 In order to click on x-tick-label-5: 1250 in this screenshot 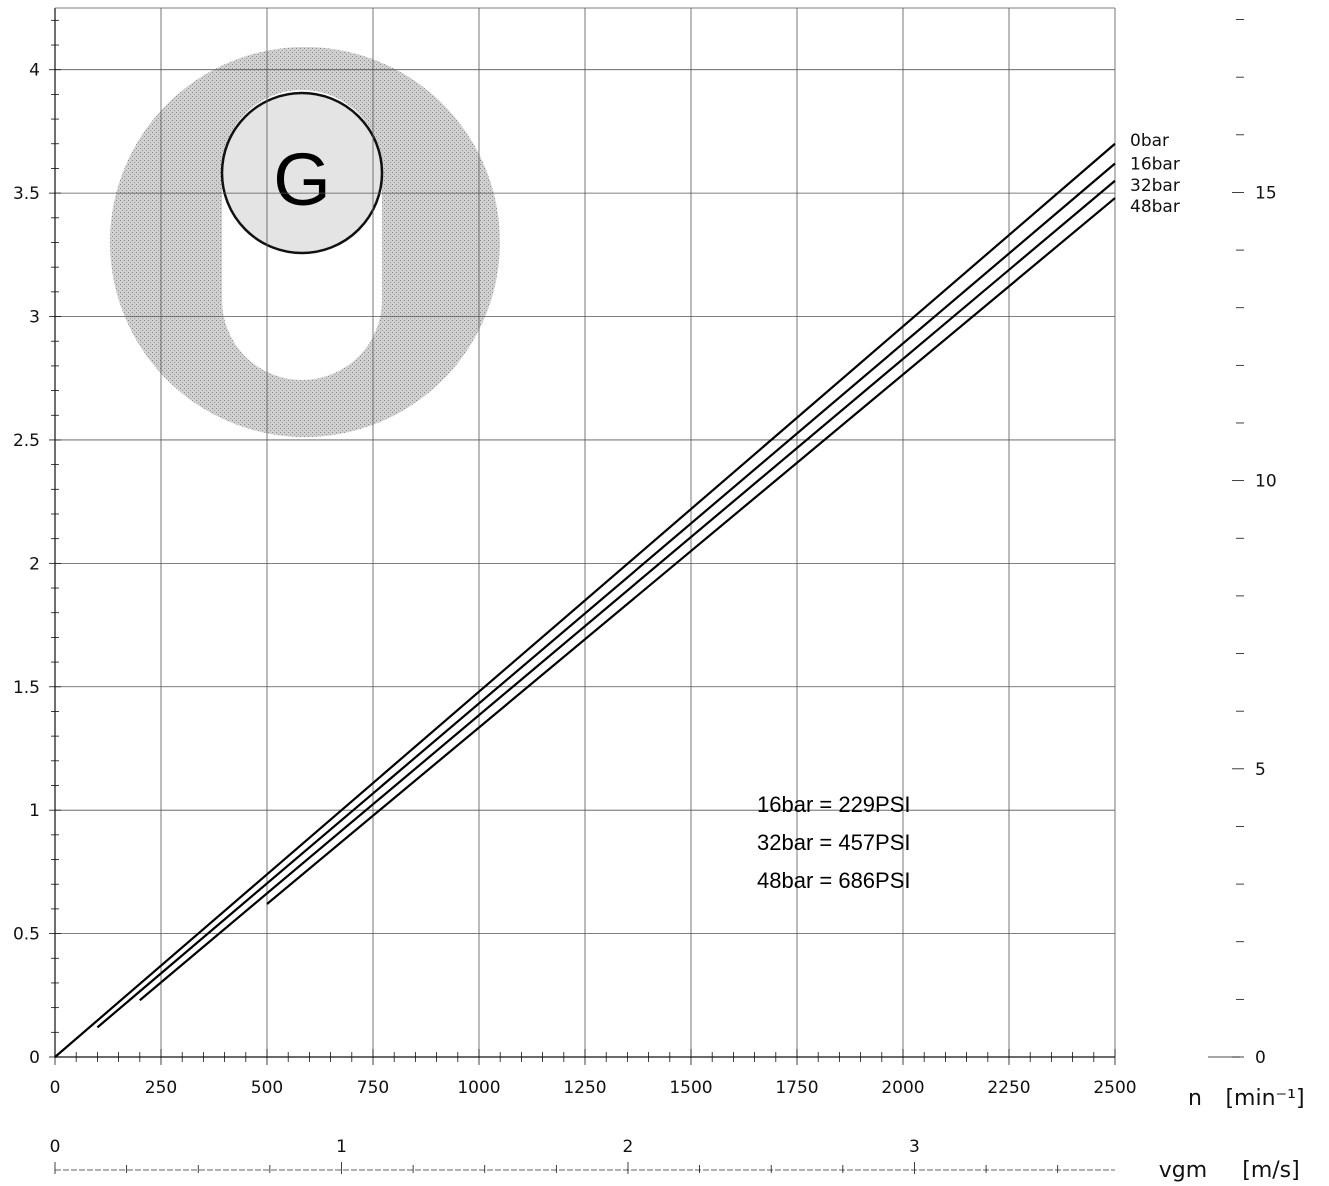, I will do `click(584, 1088)`.